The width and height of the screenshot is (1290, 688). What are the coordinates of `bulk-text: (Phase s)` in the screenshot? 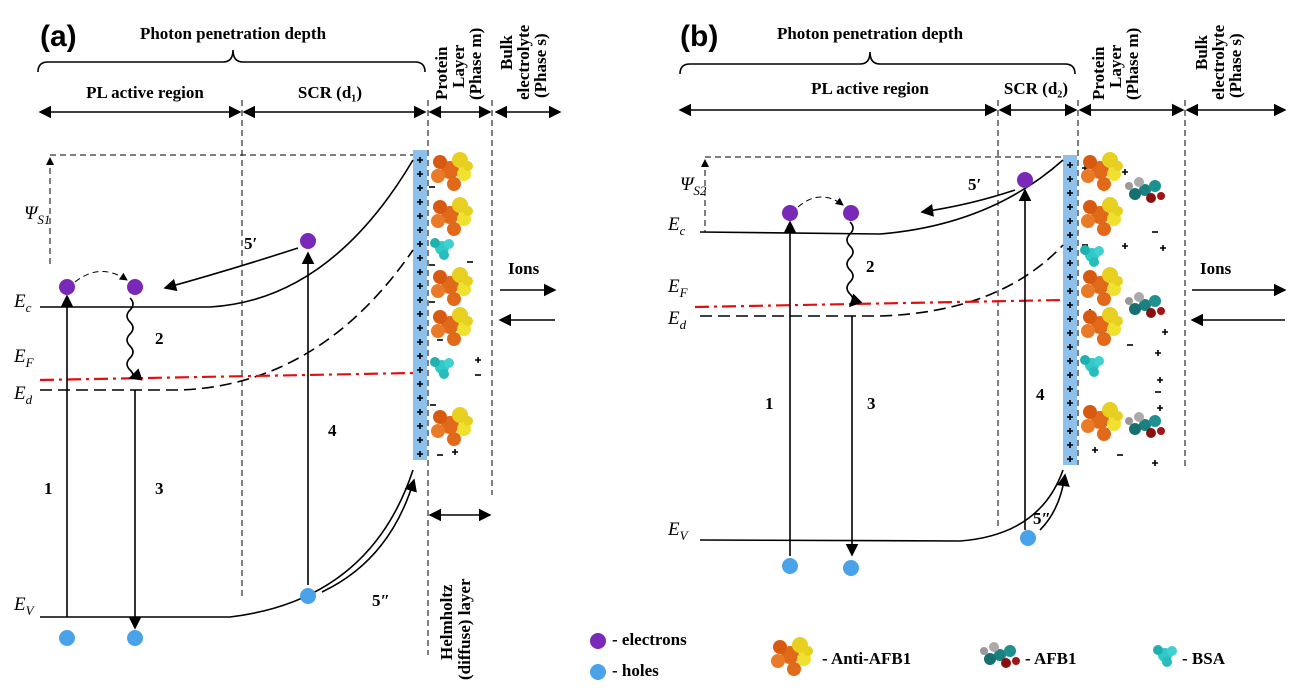 It's located at (540, 65).